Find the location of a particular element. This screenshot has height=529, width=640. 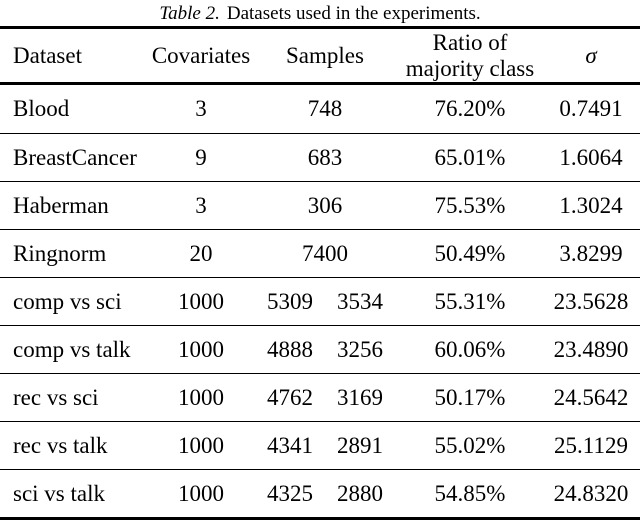

samples-cell: 4341 2891 is located at coordinates (325, 446).